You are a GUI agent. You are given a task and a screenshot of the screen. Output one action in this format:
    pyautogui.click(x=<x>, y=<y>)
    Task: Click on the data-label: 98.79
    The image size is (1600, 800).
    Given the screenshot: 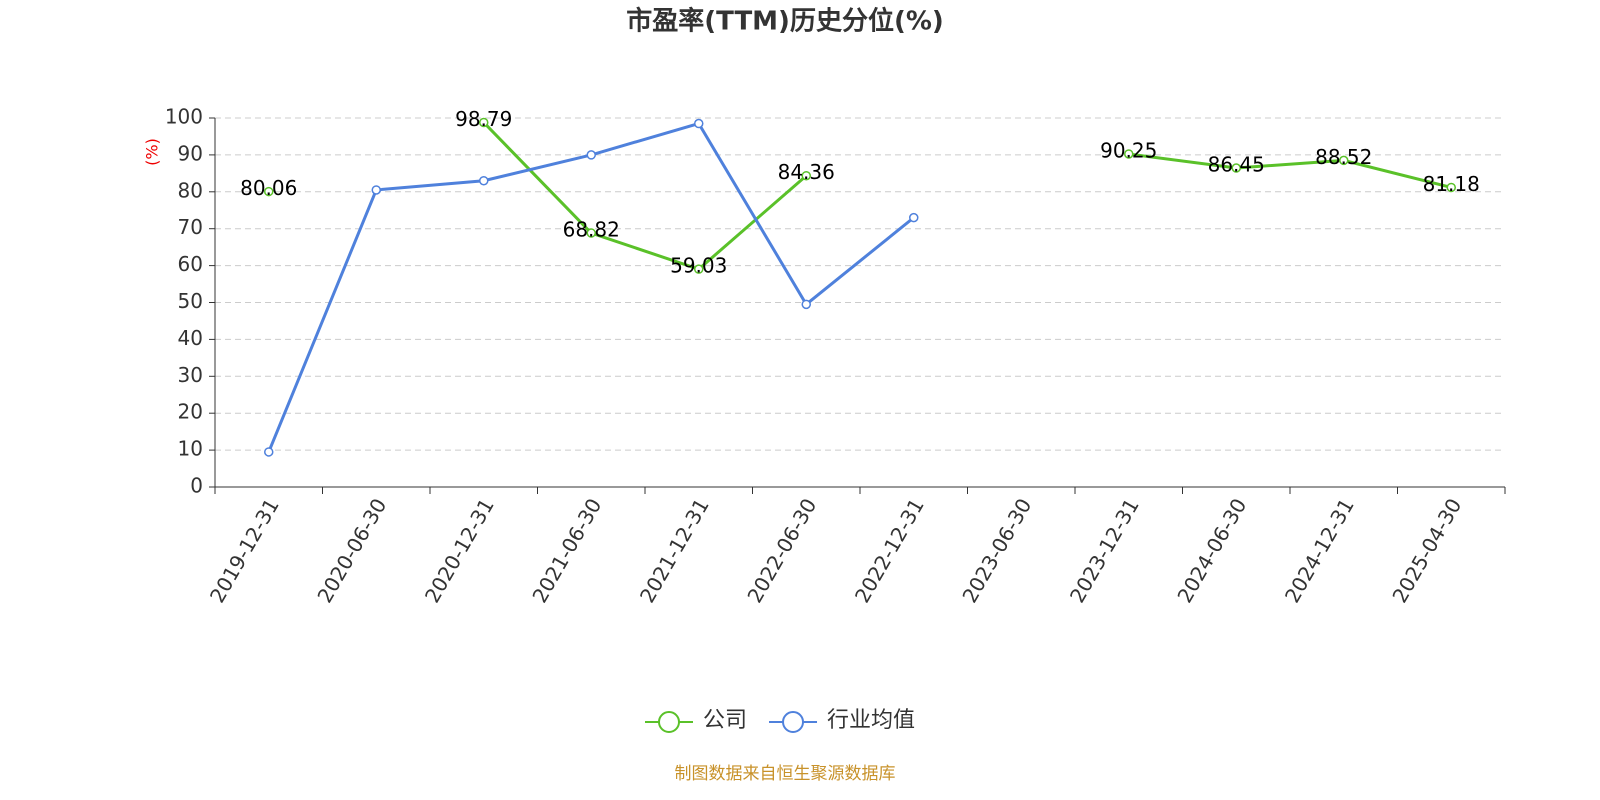 What is the action you would take?
    pyautogui.click(x=483, y=119)
    